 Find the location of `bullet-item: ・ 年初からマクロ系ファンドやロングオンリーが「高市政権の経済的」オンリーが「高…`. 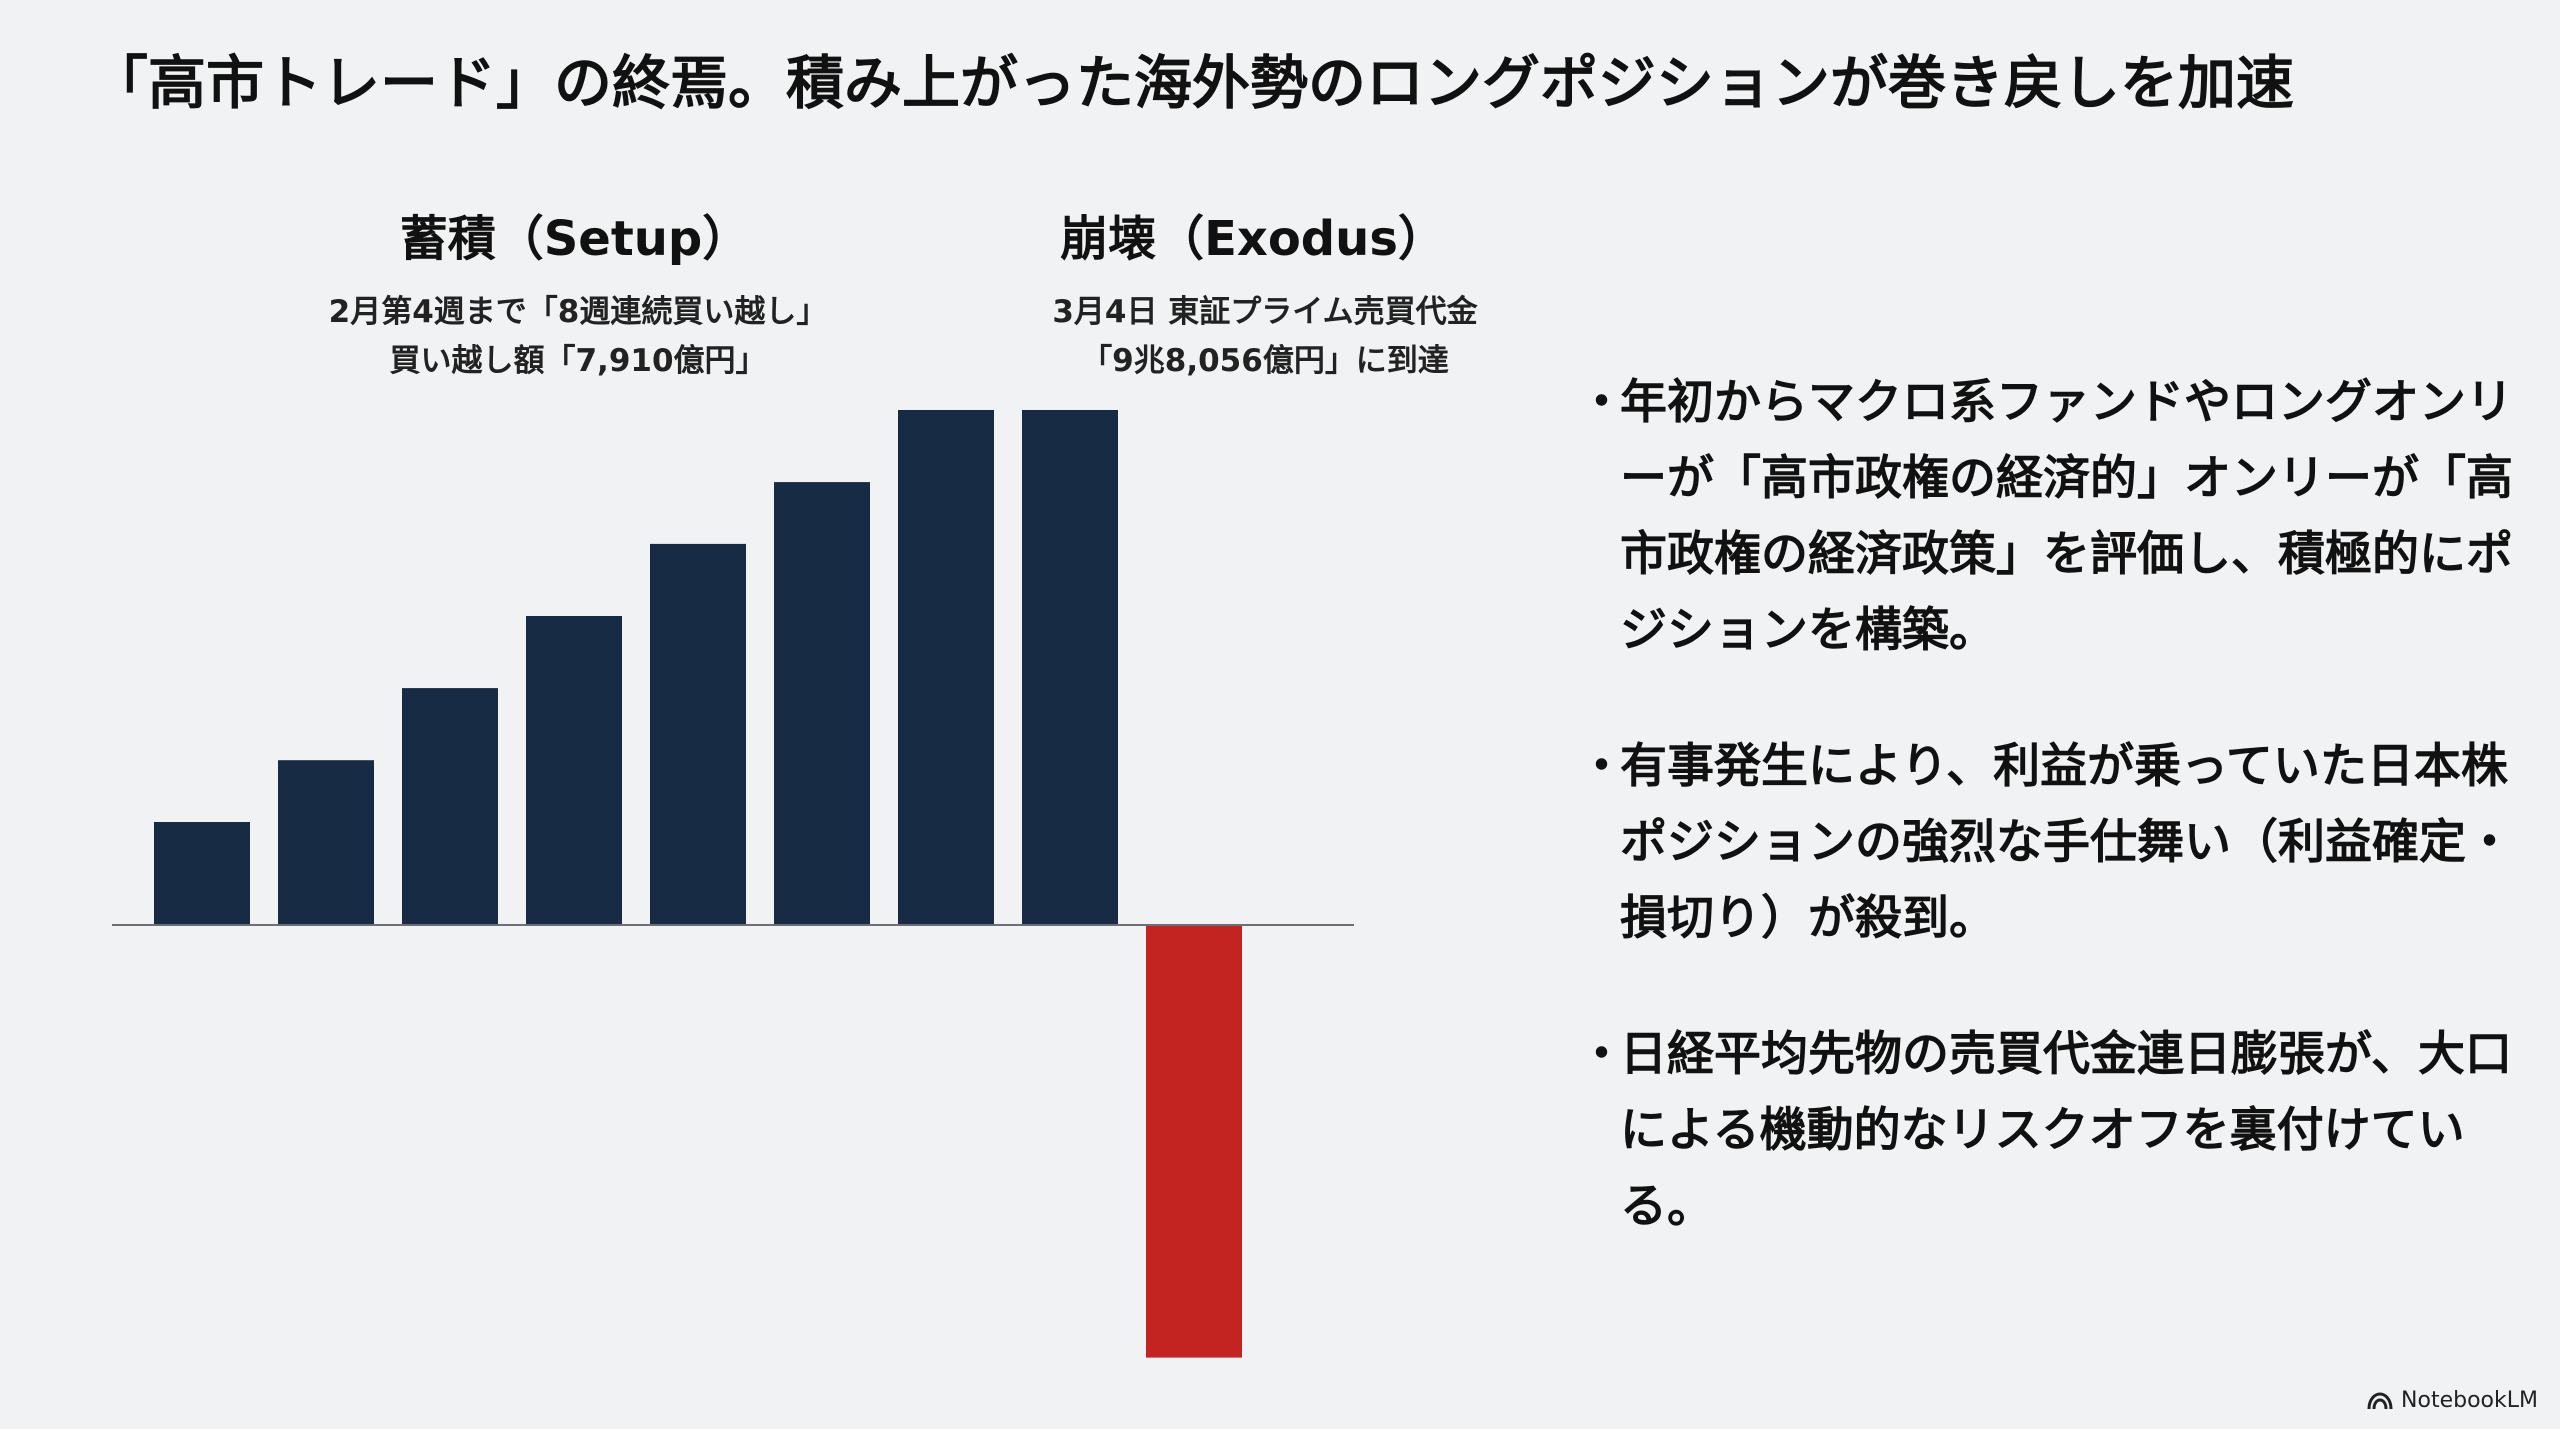

bullet-item: ・ 年初からマクロ系ファンドやロングオンリーが「高市政権の経済的」オンリーが「高… is located at coordinates (2050, 517).